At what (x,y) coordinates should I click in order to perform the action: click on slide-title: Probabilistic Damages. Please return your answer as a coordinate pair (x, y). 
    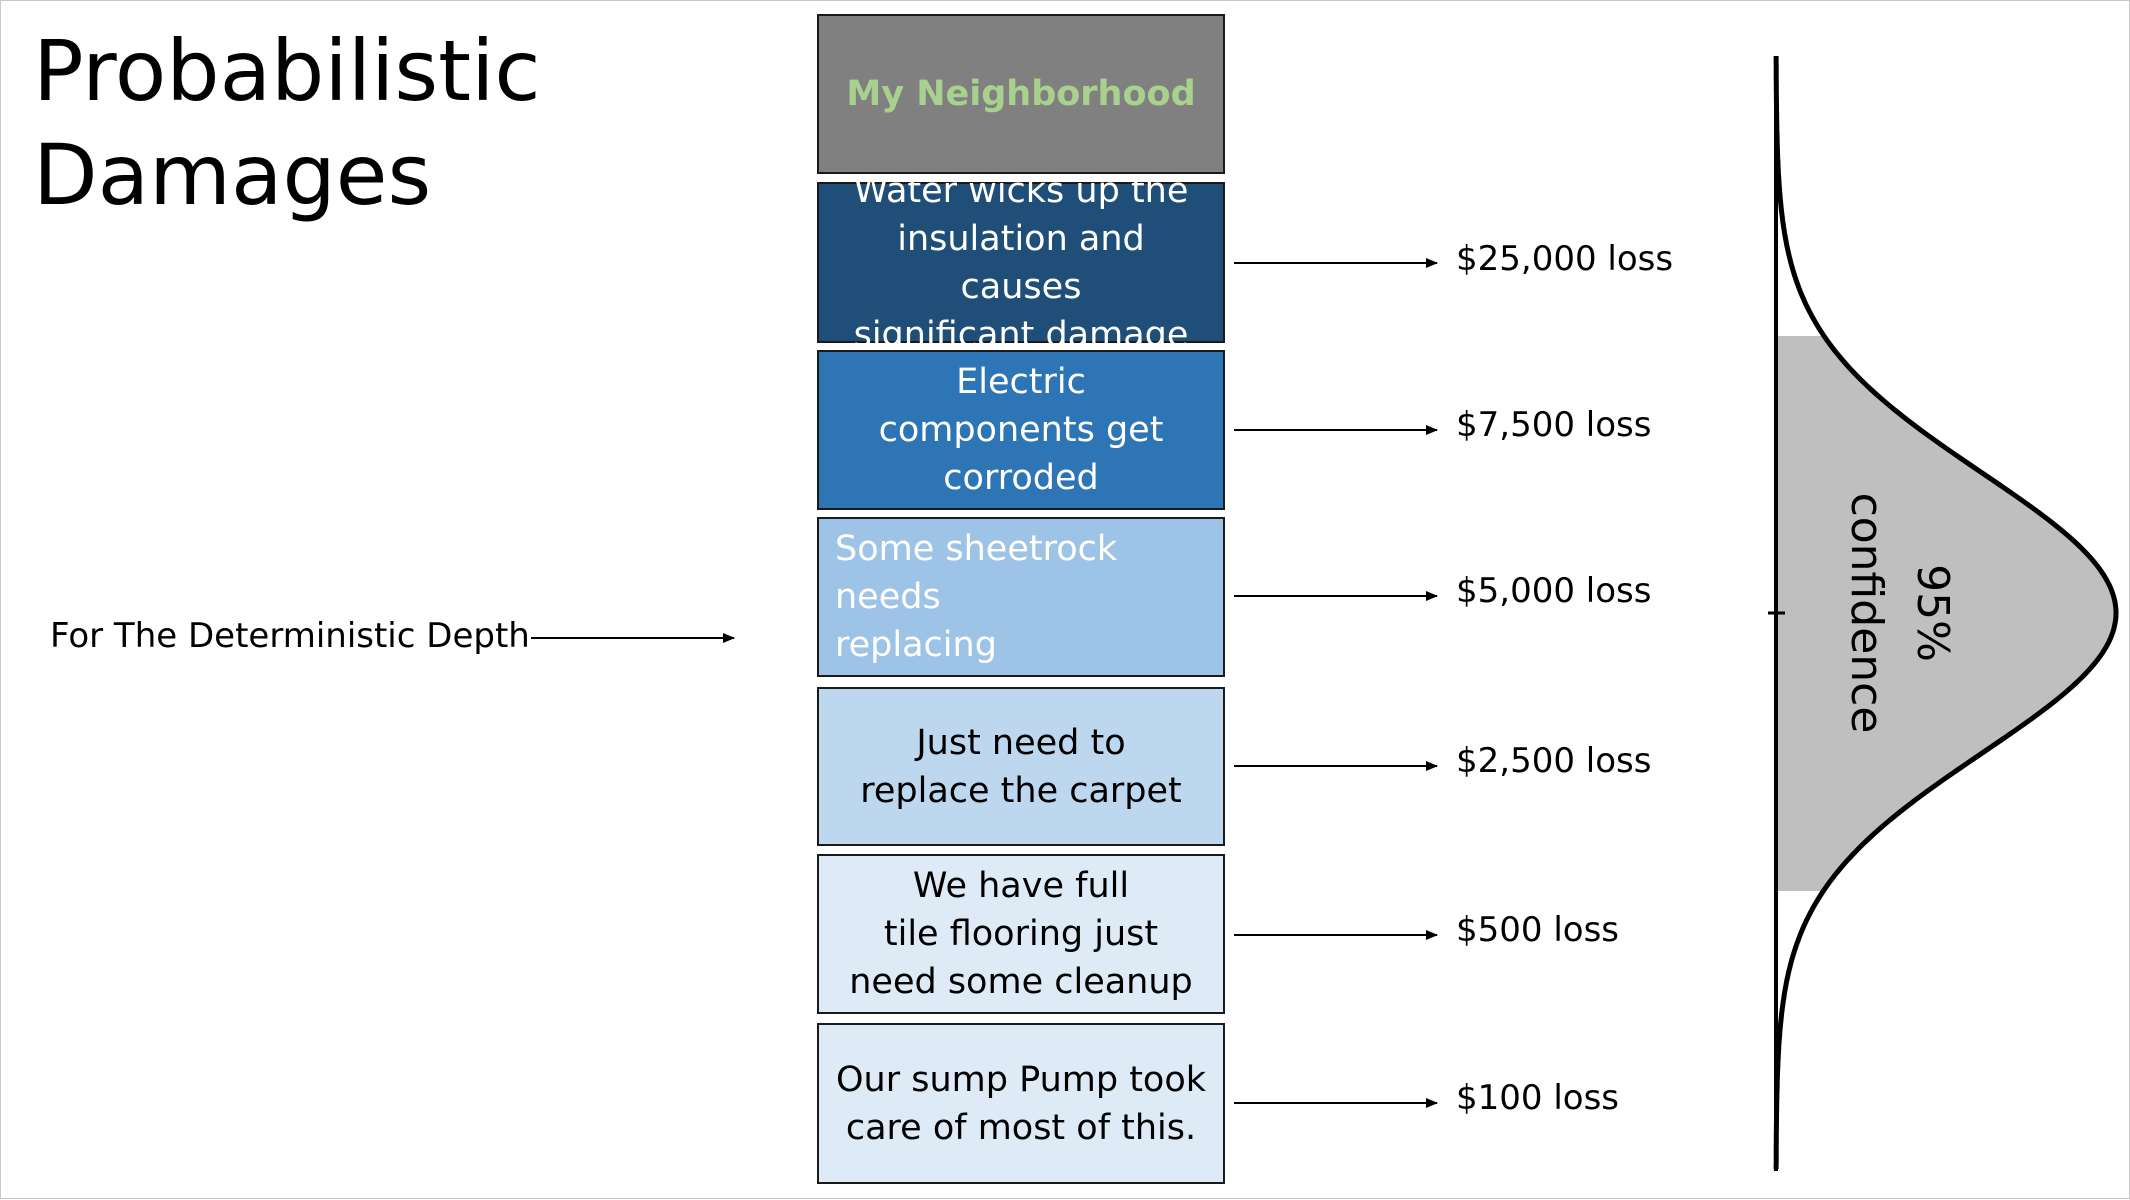
    Looking at the image, I should click on (287, 123).